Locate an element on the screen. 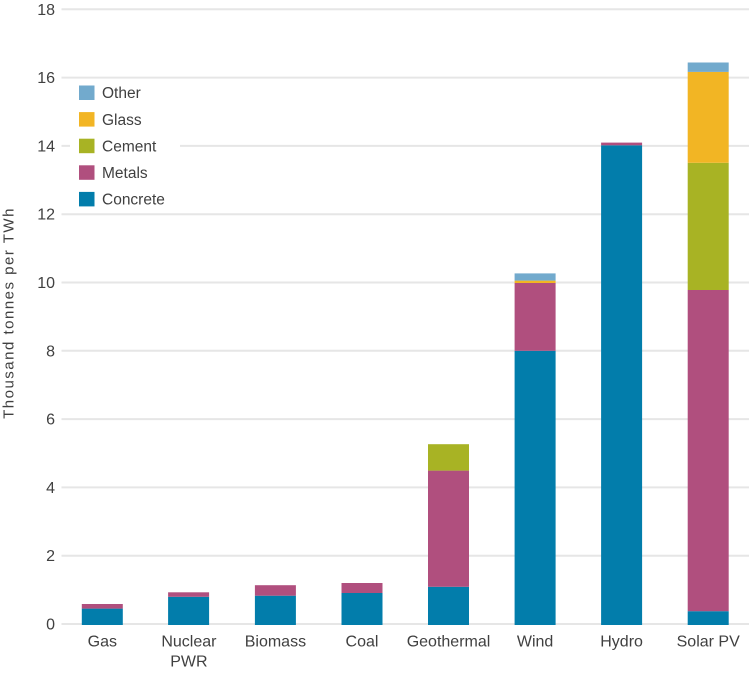 Image resolution: width=751 pixels, height=683 pixels. svg-text: Geothermal is located at coordinates (449, 642).